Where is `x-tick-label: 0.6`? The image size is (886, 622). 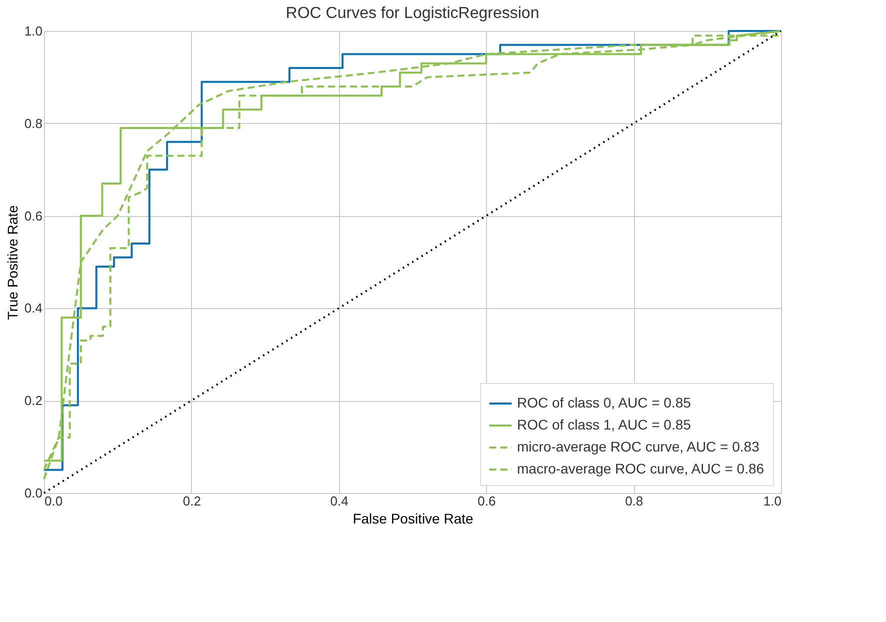
x-tick-label: 0.6 is located at coordinates (487, 501).